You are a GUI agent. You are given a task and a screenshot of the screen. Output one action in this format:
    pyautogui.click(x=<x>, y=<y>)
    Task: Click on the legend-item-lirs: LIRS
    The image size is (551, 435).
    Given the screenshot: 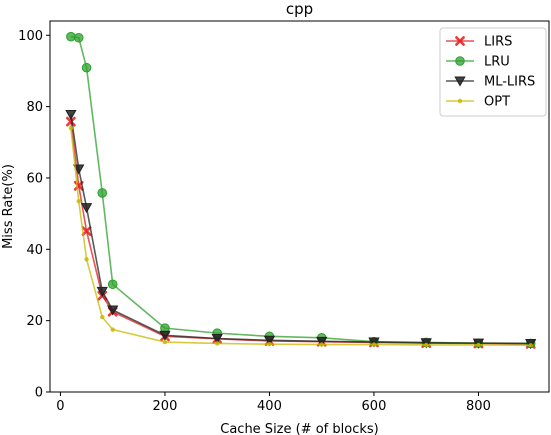 What is the action you would take?
    pyautogui.click(x=479, y=42)
    